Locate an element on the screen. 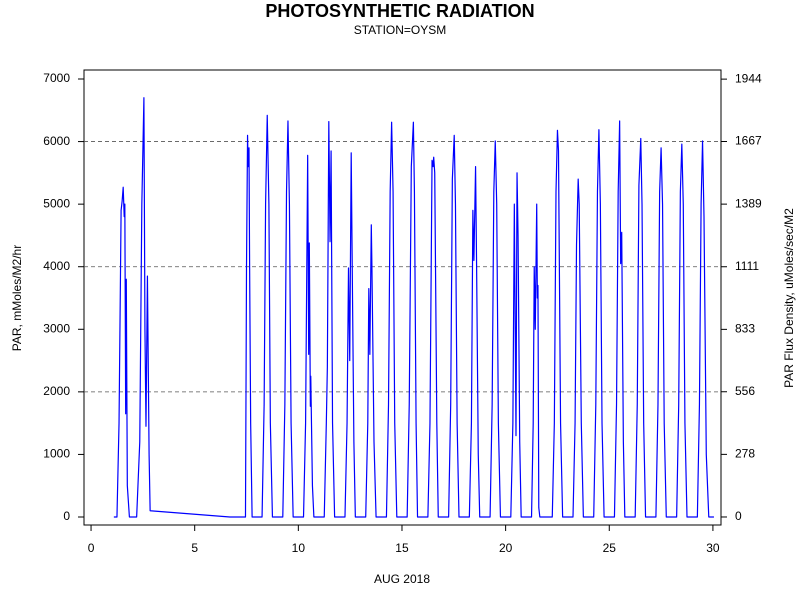 The width and height of the screenshot is (800, 600). y-tick-label: 4000 is located at coordinates (56, 266).